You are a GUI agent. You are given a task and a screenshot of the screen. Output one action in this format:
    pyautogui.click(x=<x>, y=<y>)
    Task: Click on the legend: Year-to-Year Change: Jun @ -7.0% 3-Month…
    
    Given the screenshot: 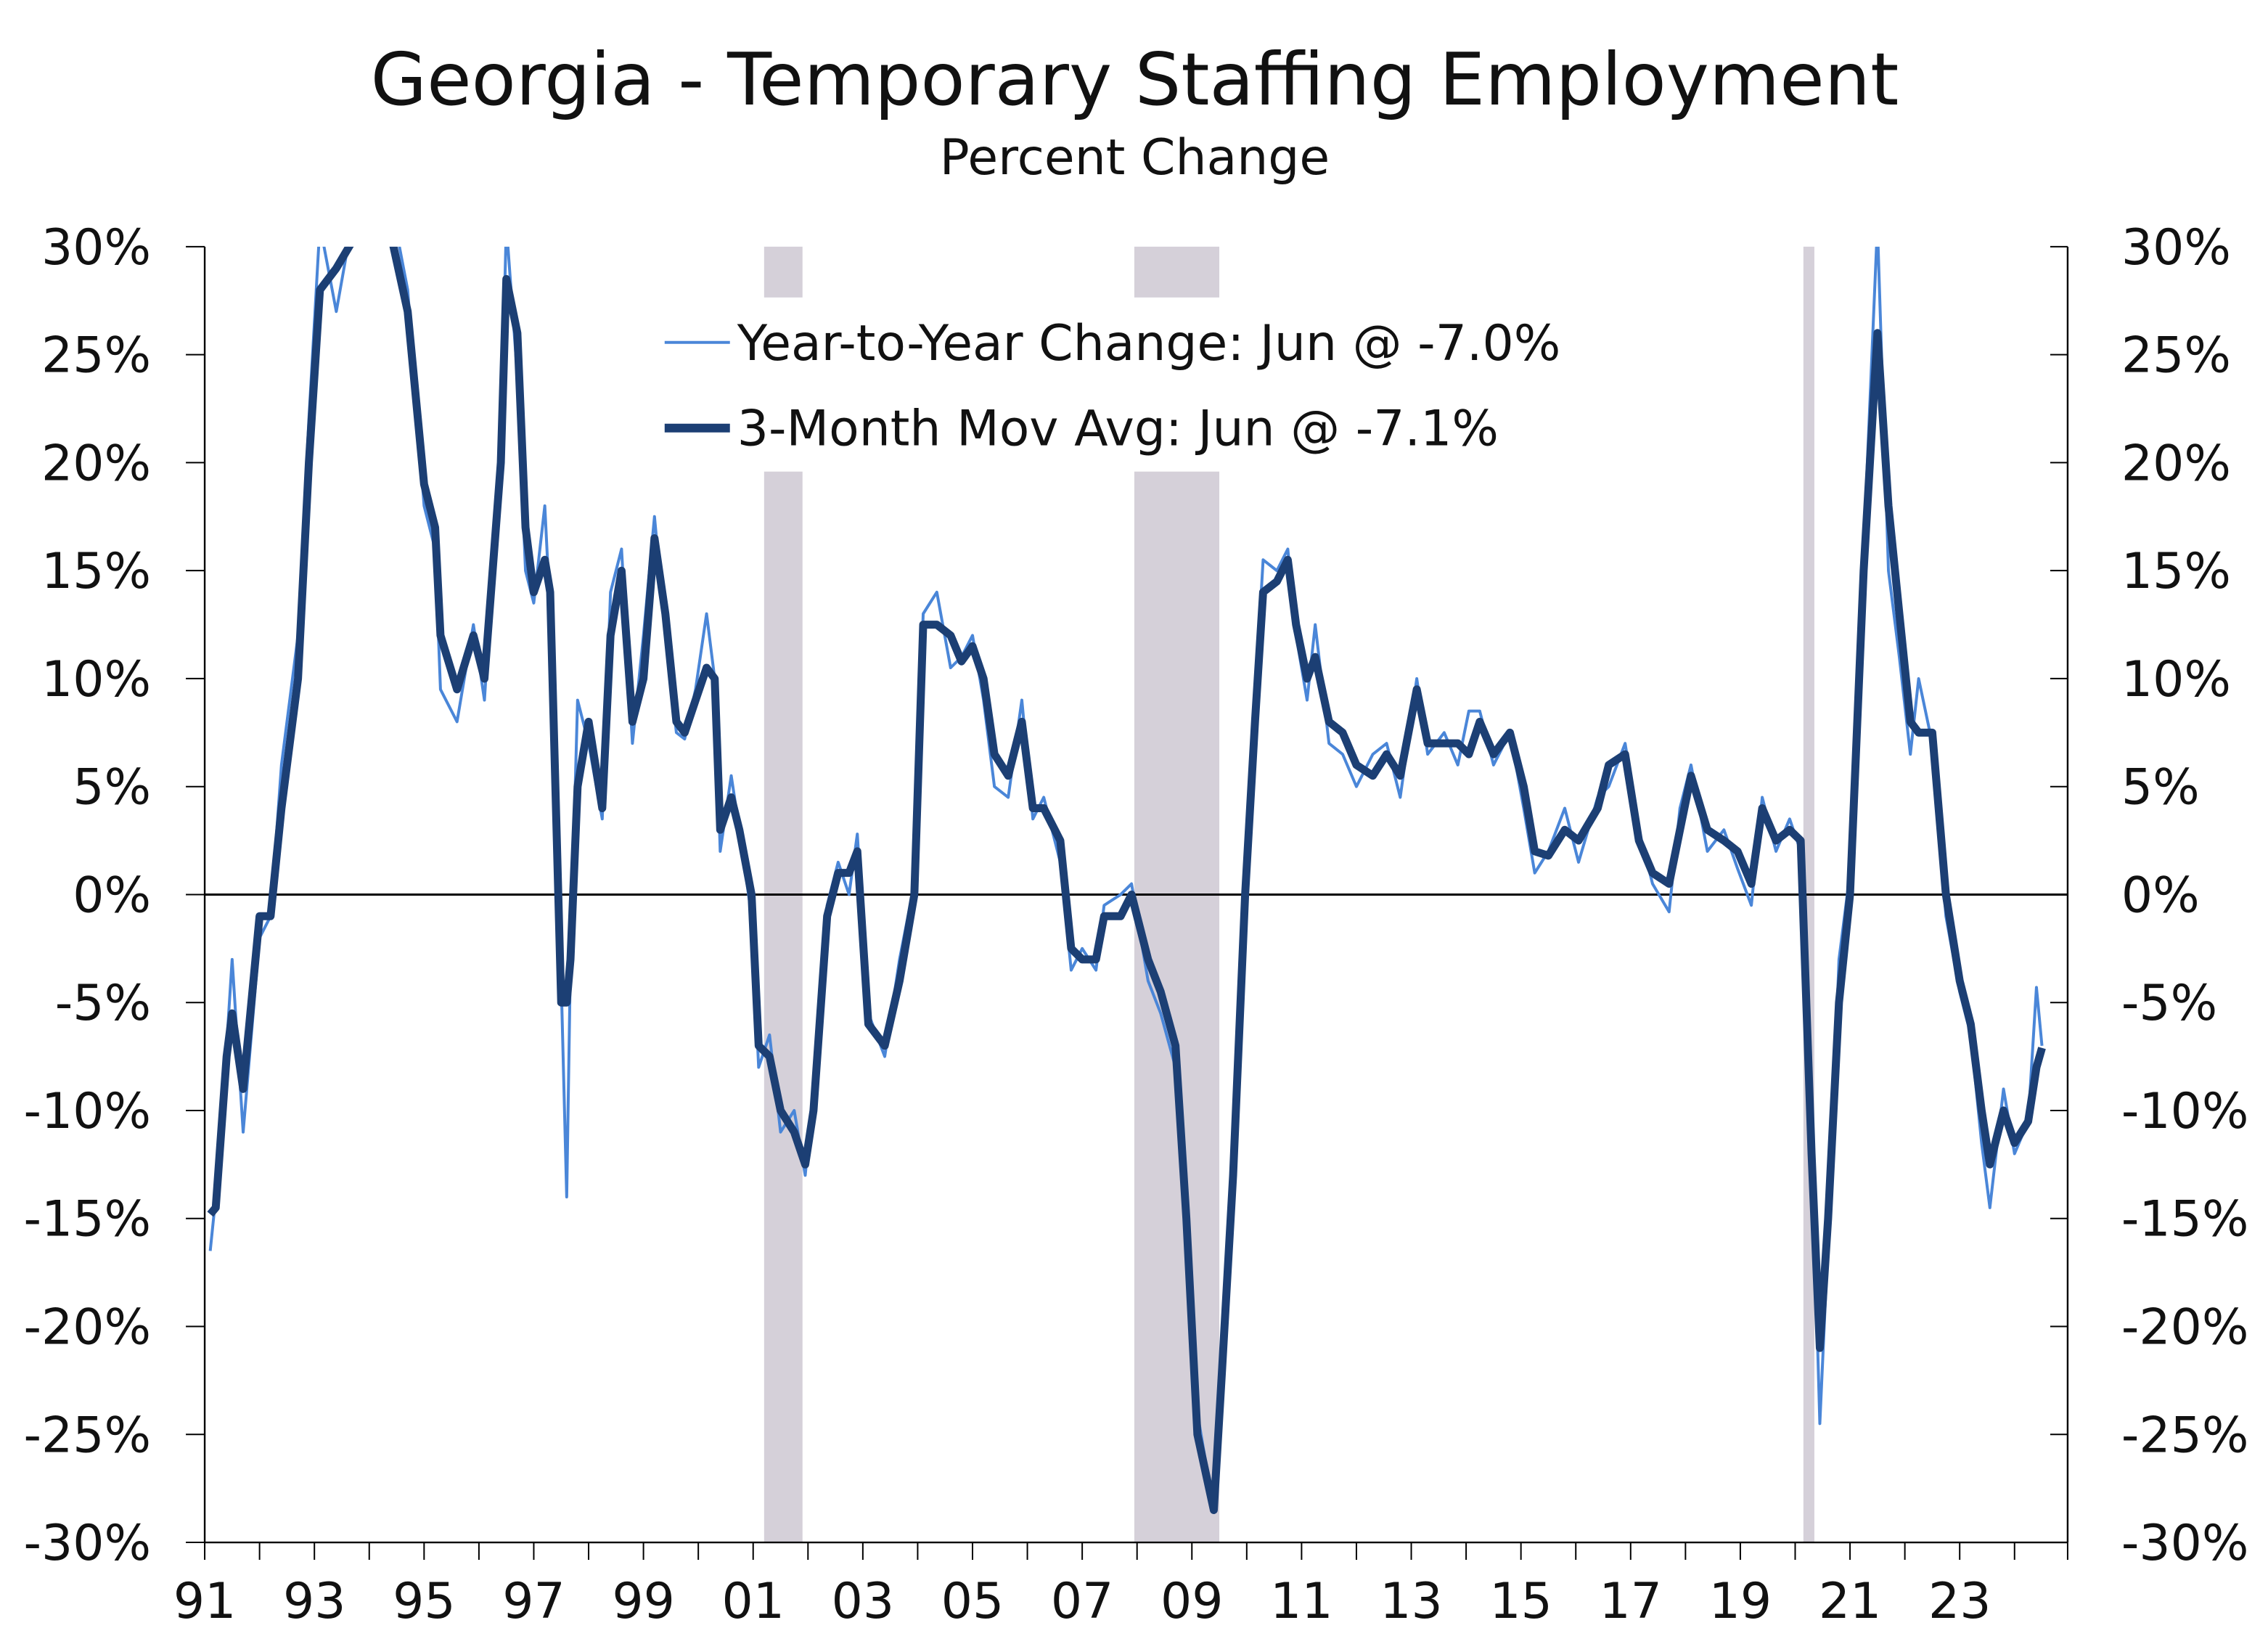 What is the action you would take?
    pyautogui.click(x=1112, y=386)
    